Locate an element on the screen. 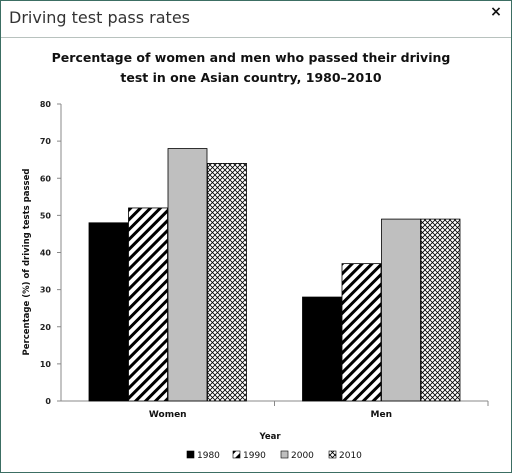 The height and width of the screenshot is (473, 512). legend-swatch-1980 is located at coordinates (190, 454).